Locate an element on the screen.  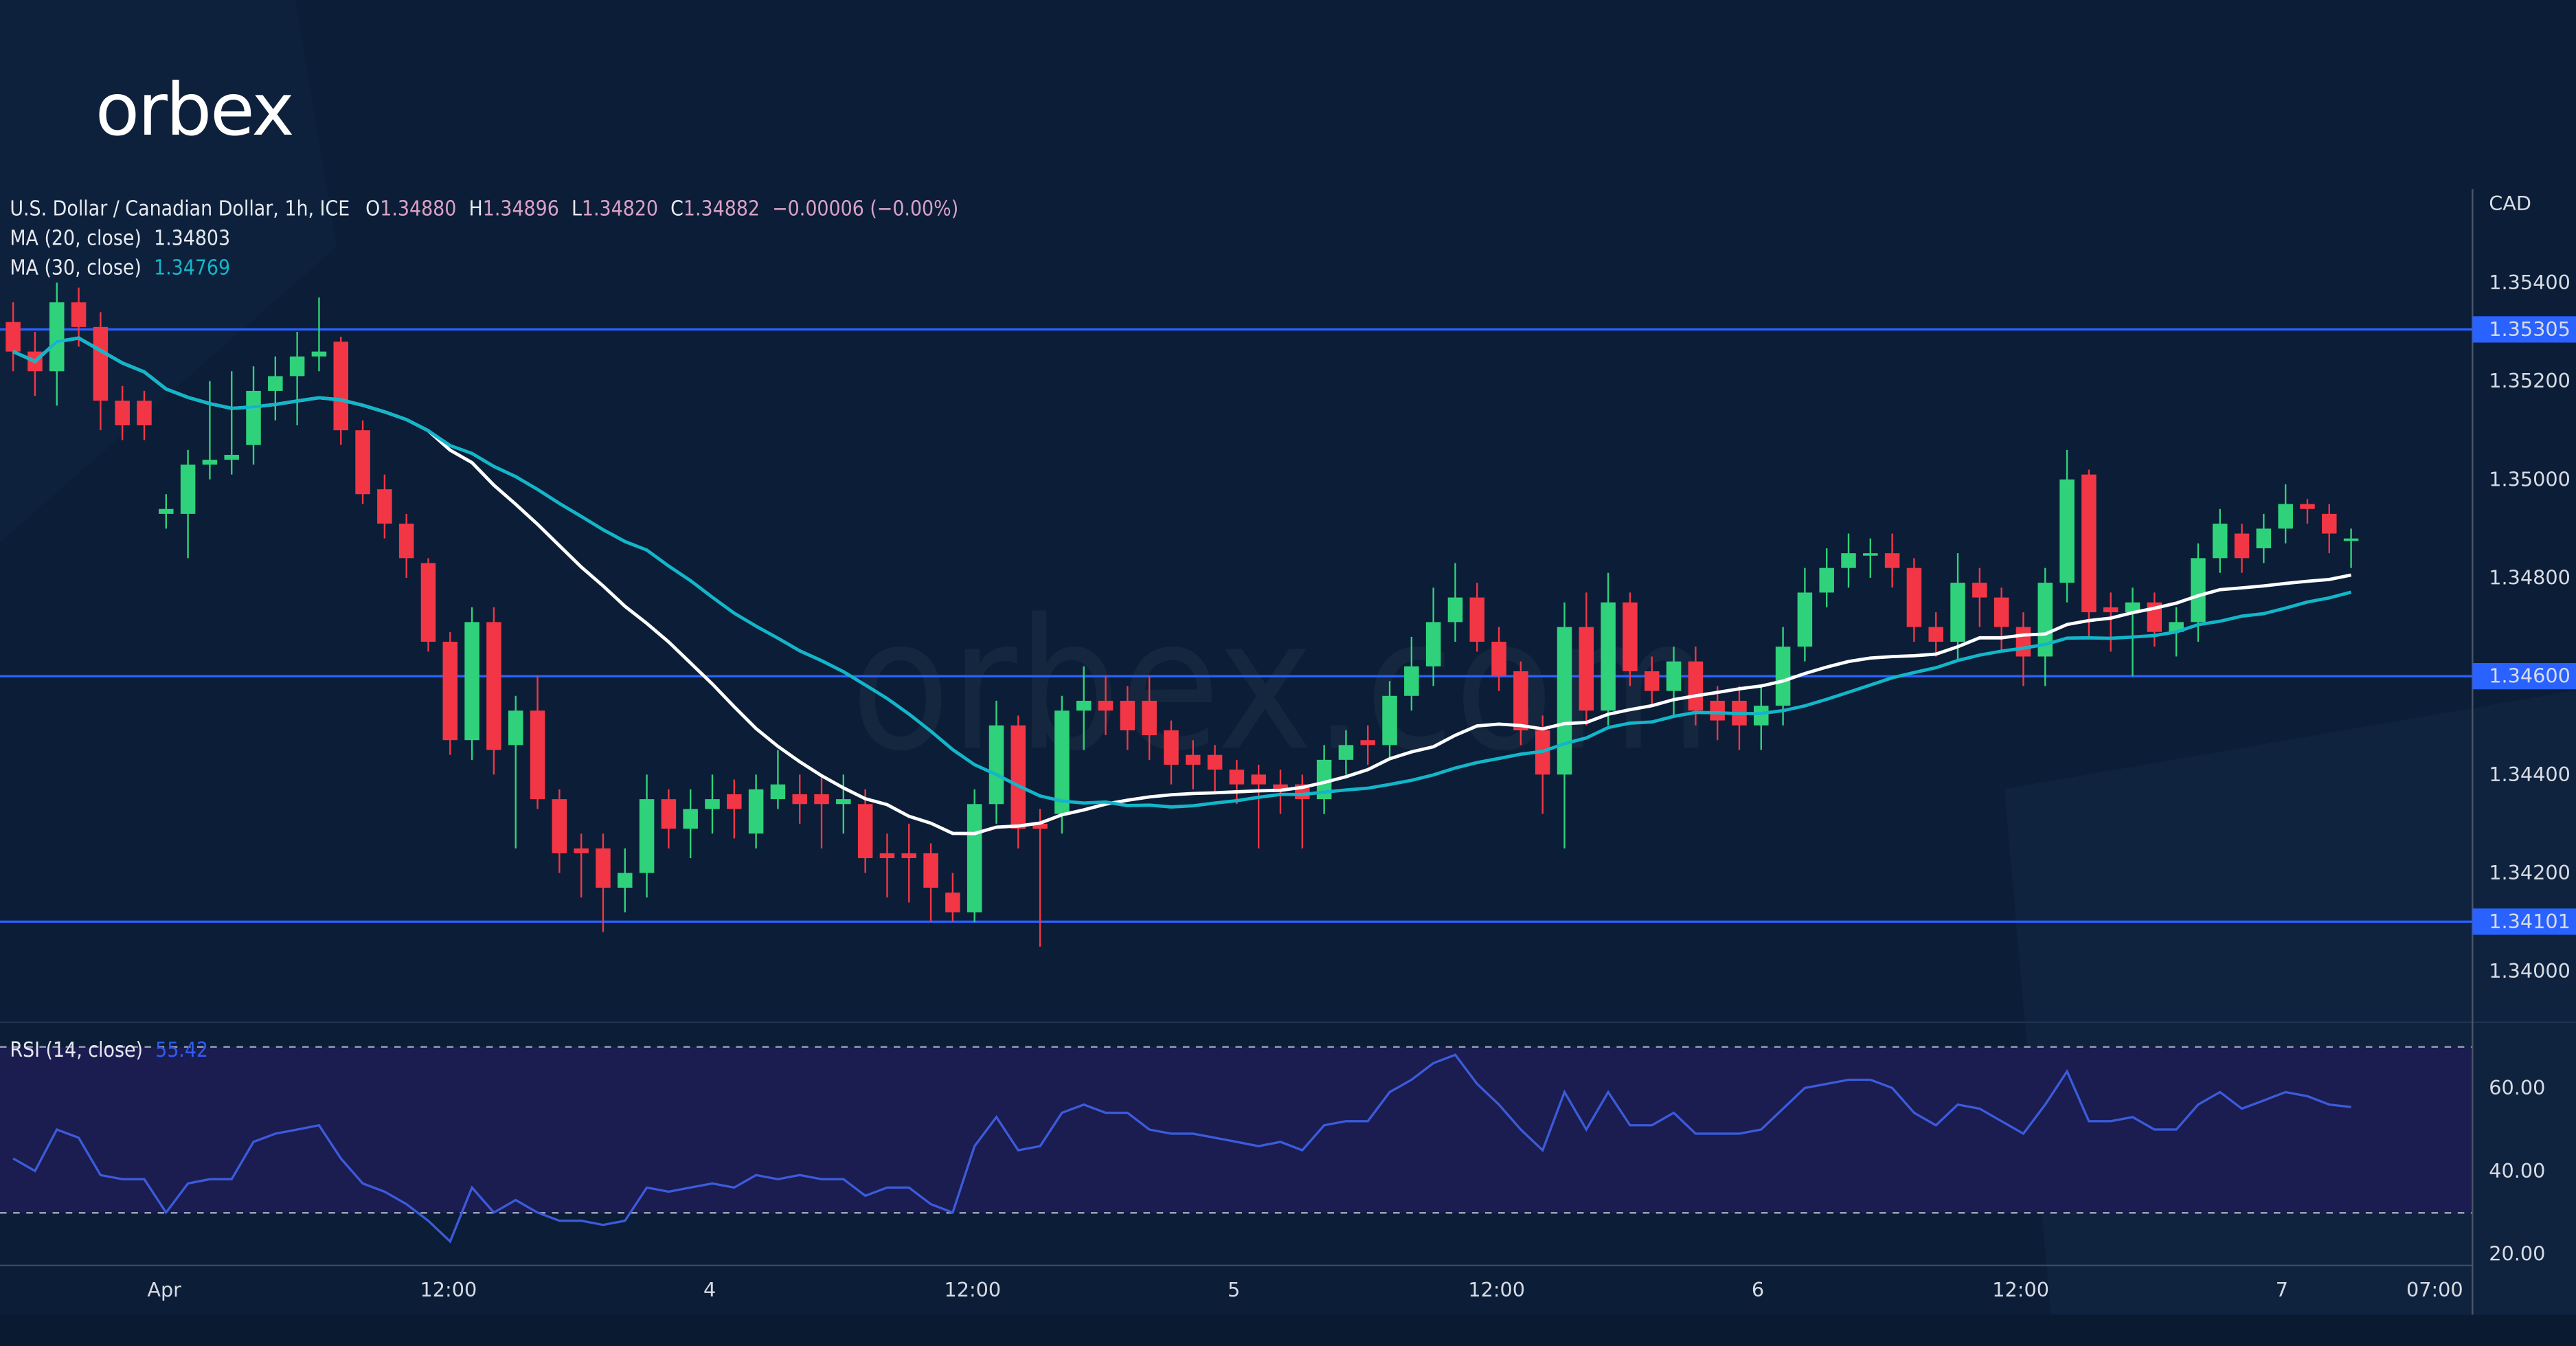
ma30-value: 1.34769 is located at coordinates (192, 268).